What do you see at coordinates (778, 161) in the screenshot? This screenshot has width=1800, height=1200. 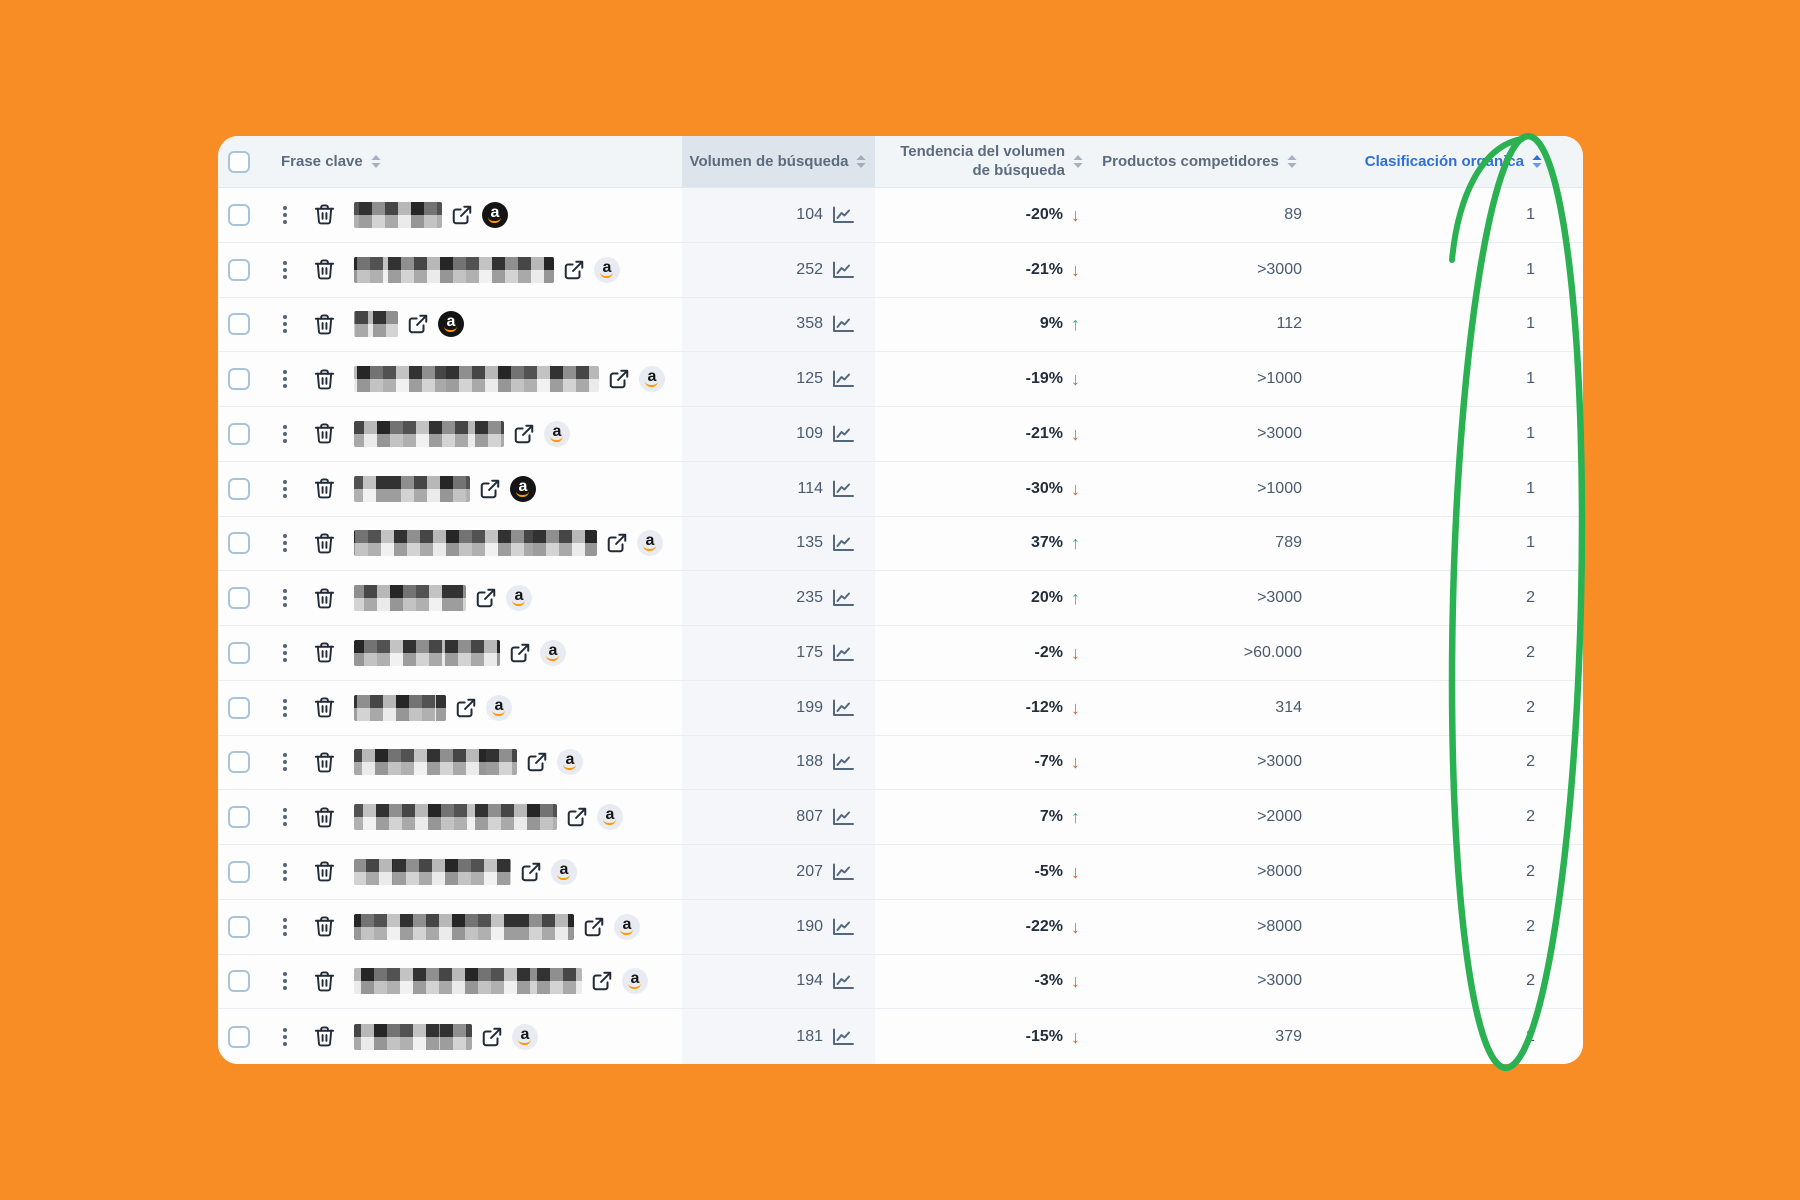 I see `column-header-volume: Volumen de búsqueda` at bounding box center [778, 161].